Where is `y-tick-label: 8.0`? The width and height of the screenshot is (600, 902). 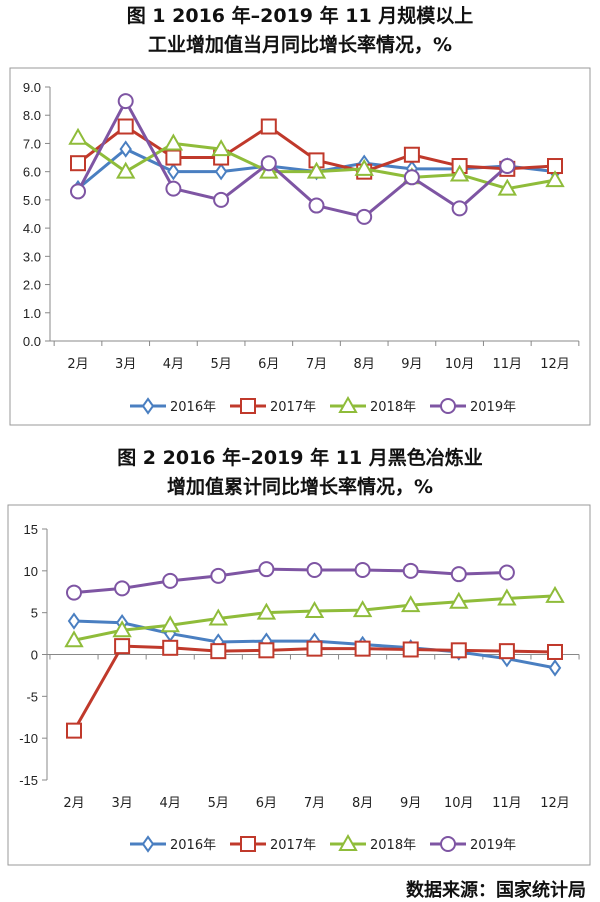
y-tick-label: 8.0 is located at coordinates (32, 115).